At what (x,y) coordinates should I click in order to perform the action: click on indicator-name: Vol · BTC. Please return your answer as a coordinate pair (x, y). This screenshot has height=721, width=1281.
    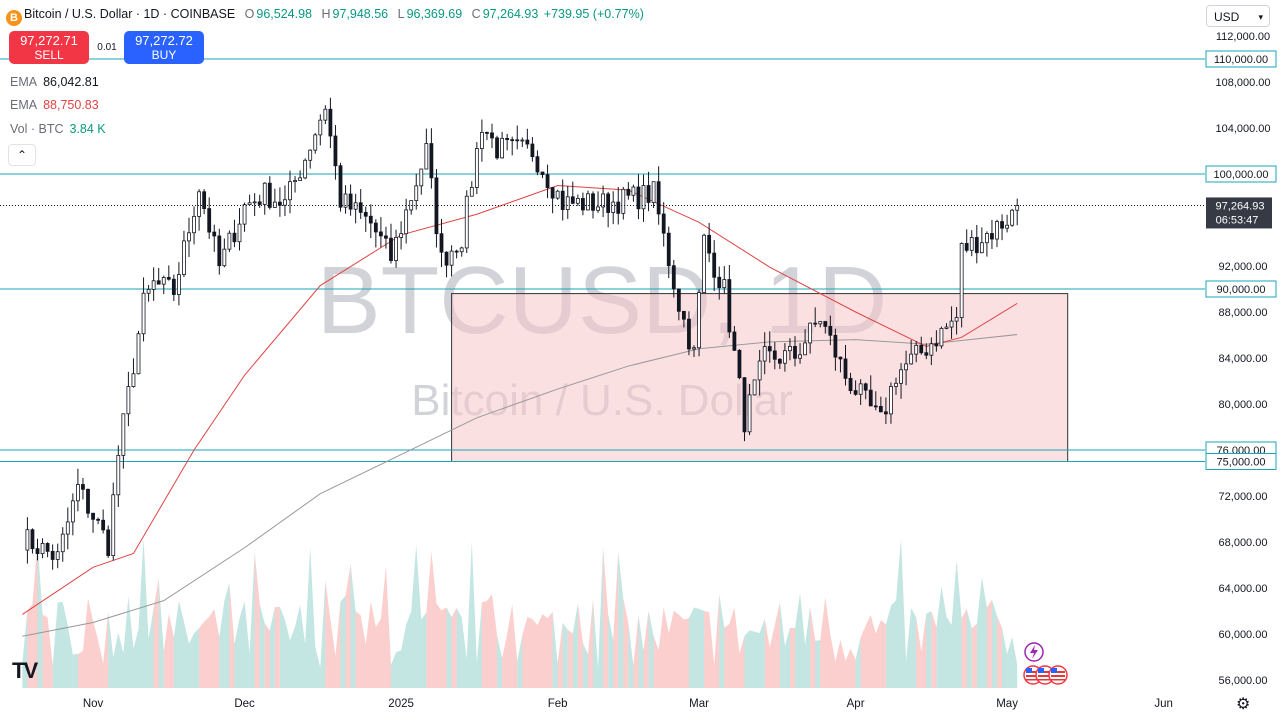
    Looking at the image, I should click on (37, 129).